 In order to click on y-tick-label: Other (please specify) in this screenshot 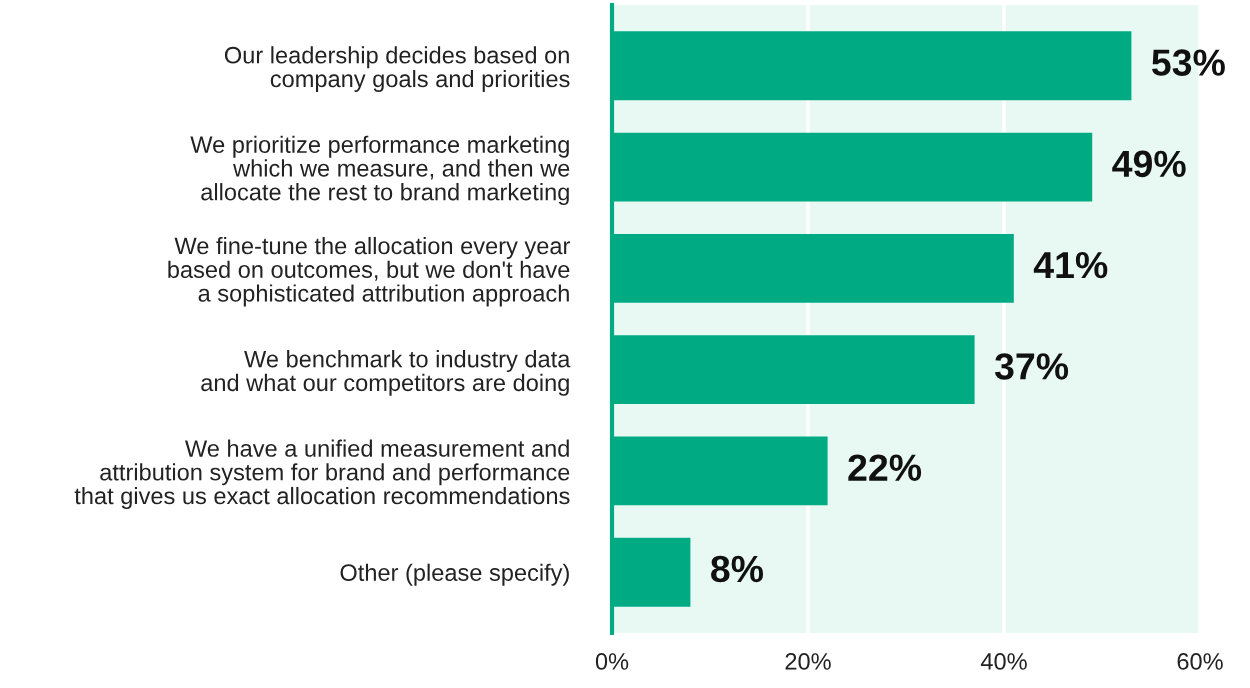, I will do `click(454, 574)`.